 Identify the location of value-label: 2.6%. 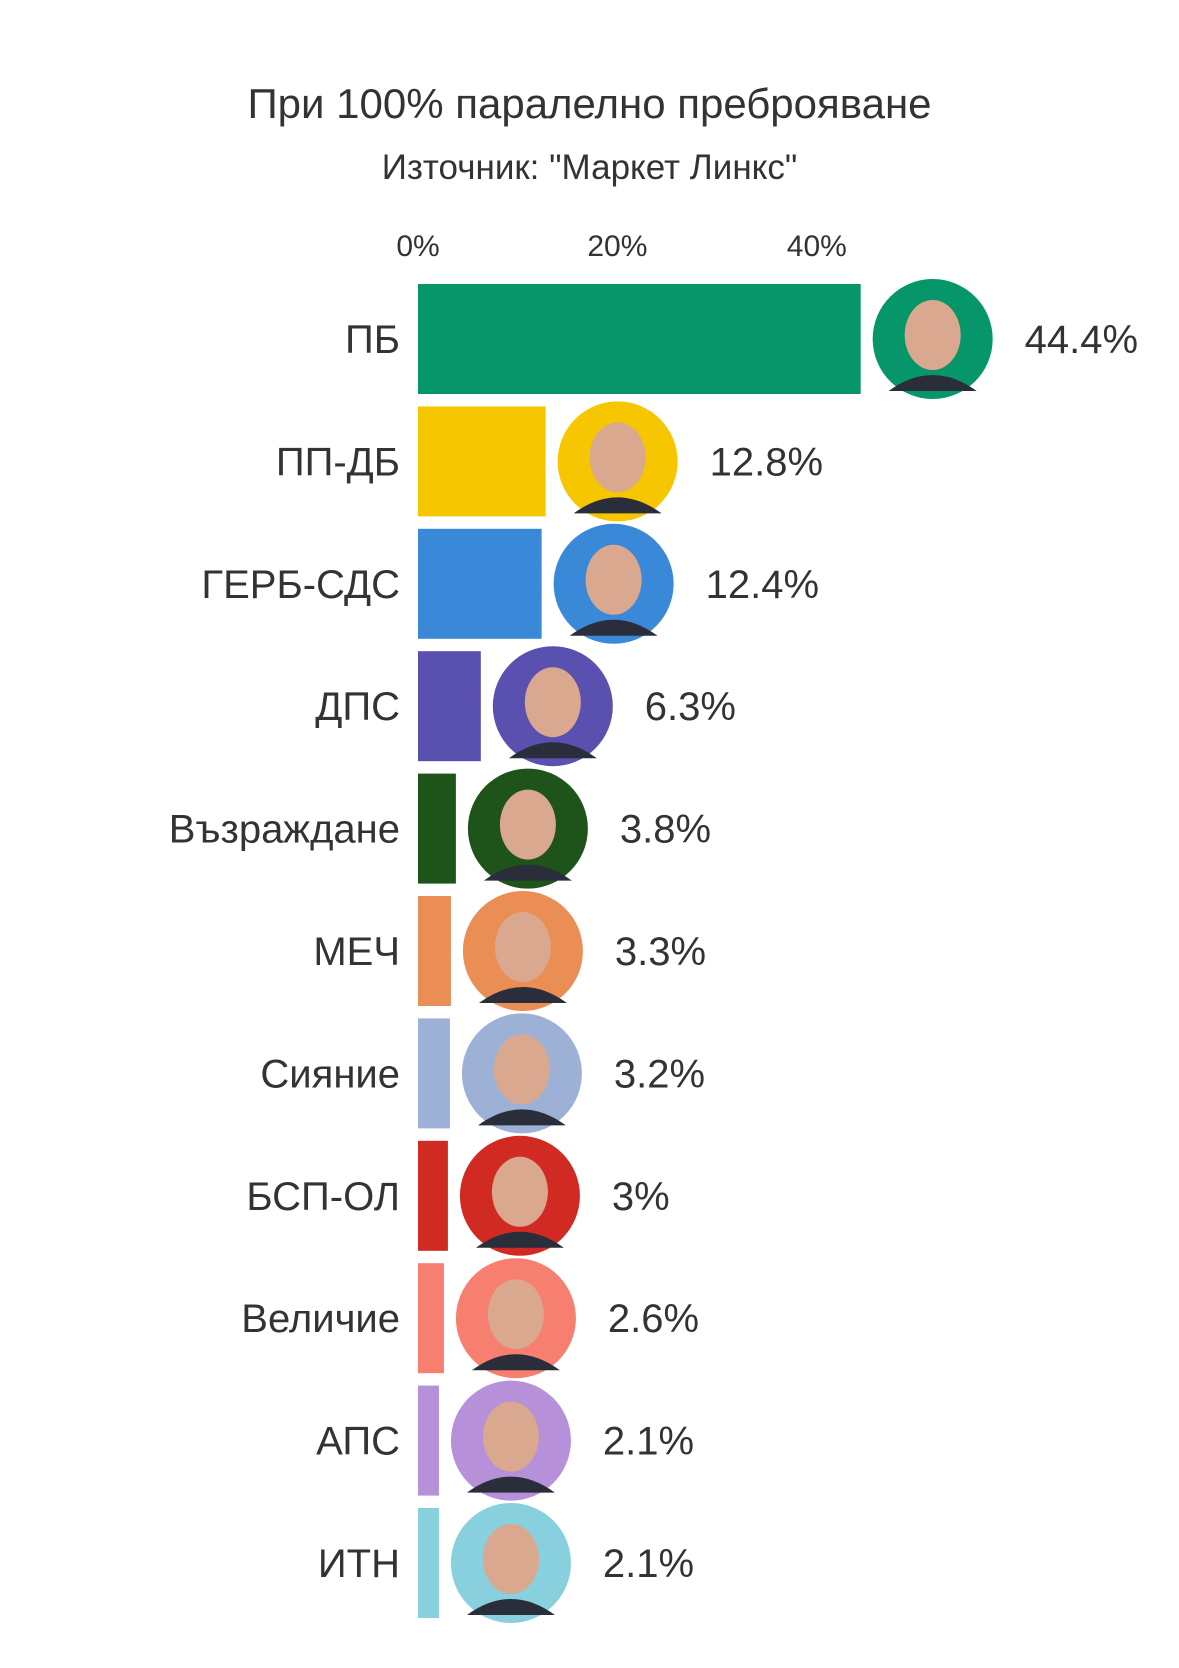
(653, 1319).